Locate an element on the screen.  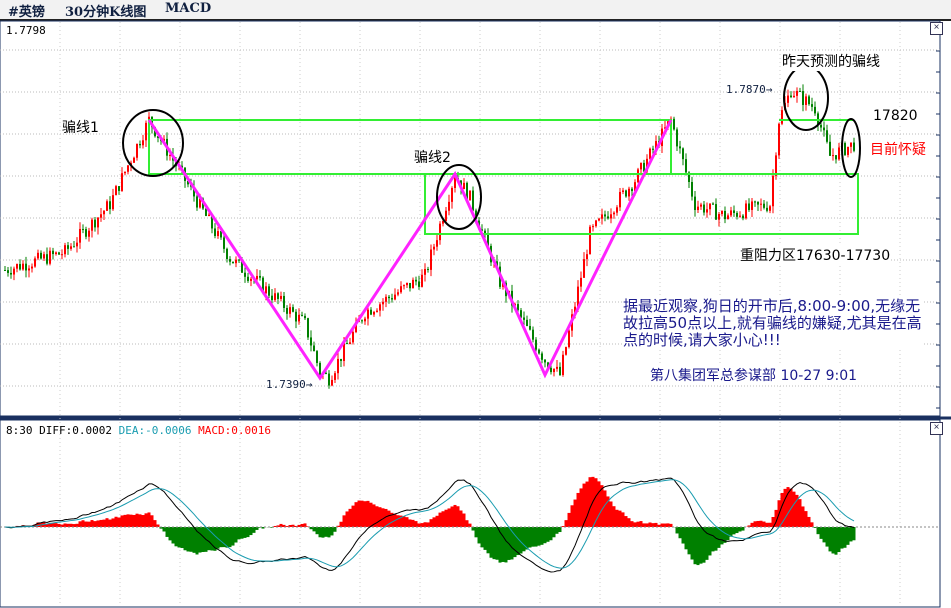
diff-line is located at coordinates (429, 525).